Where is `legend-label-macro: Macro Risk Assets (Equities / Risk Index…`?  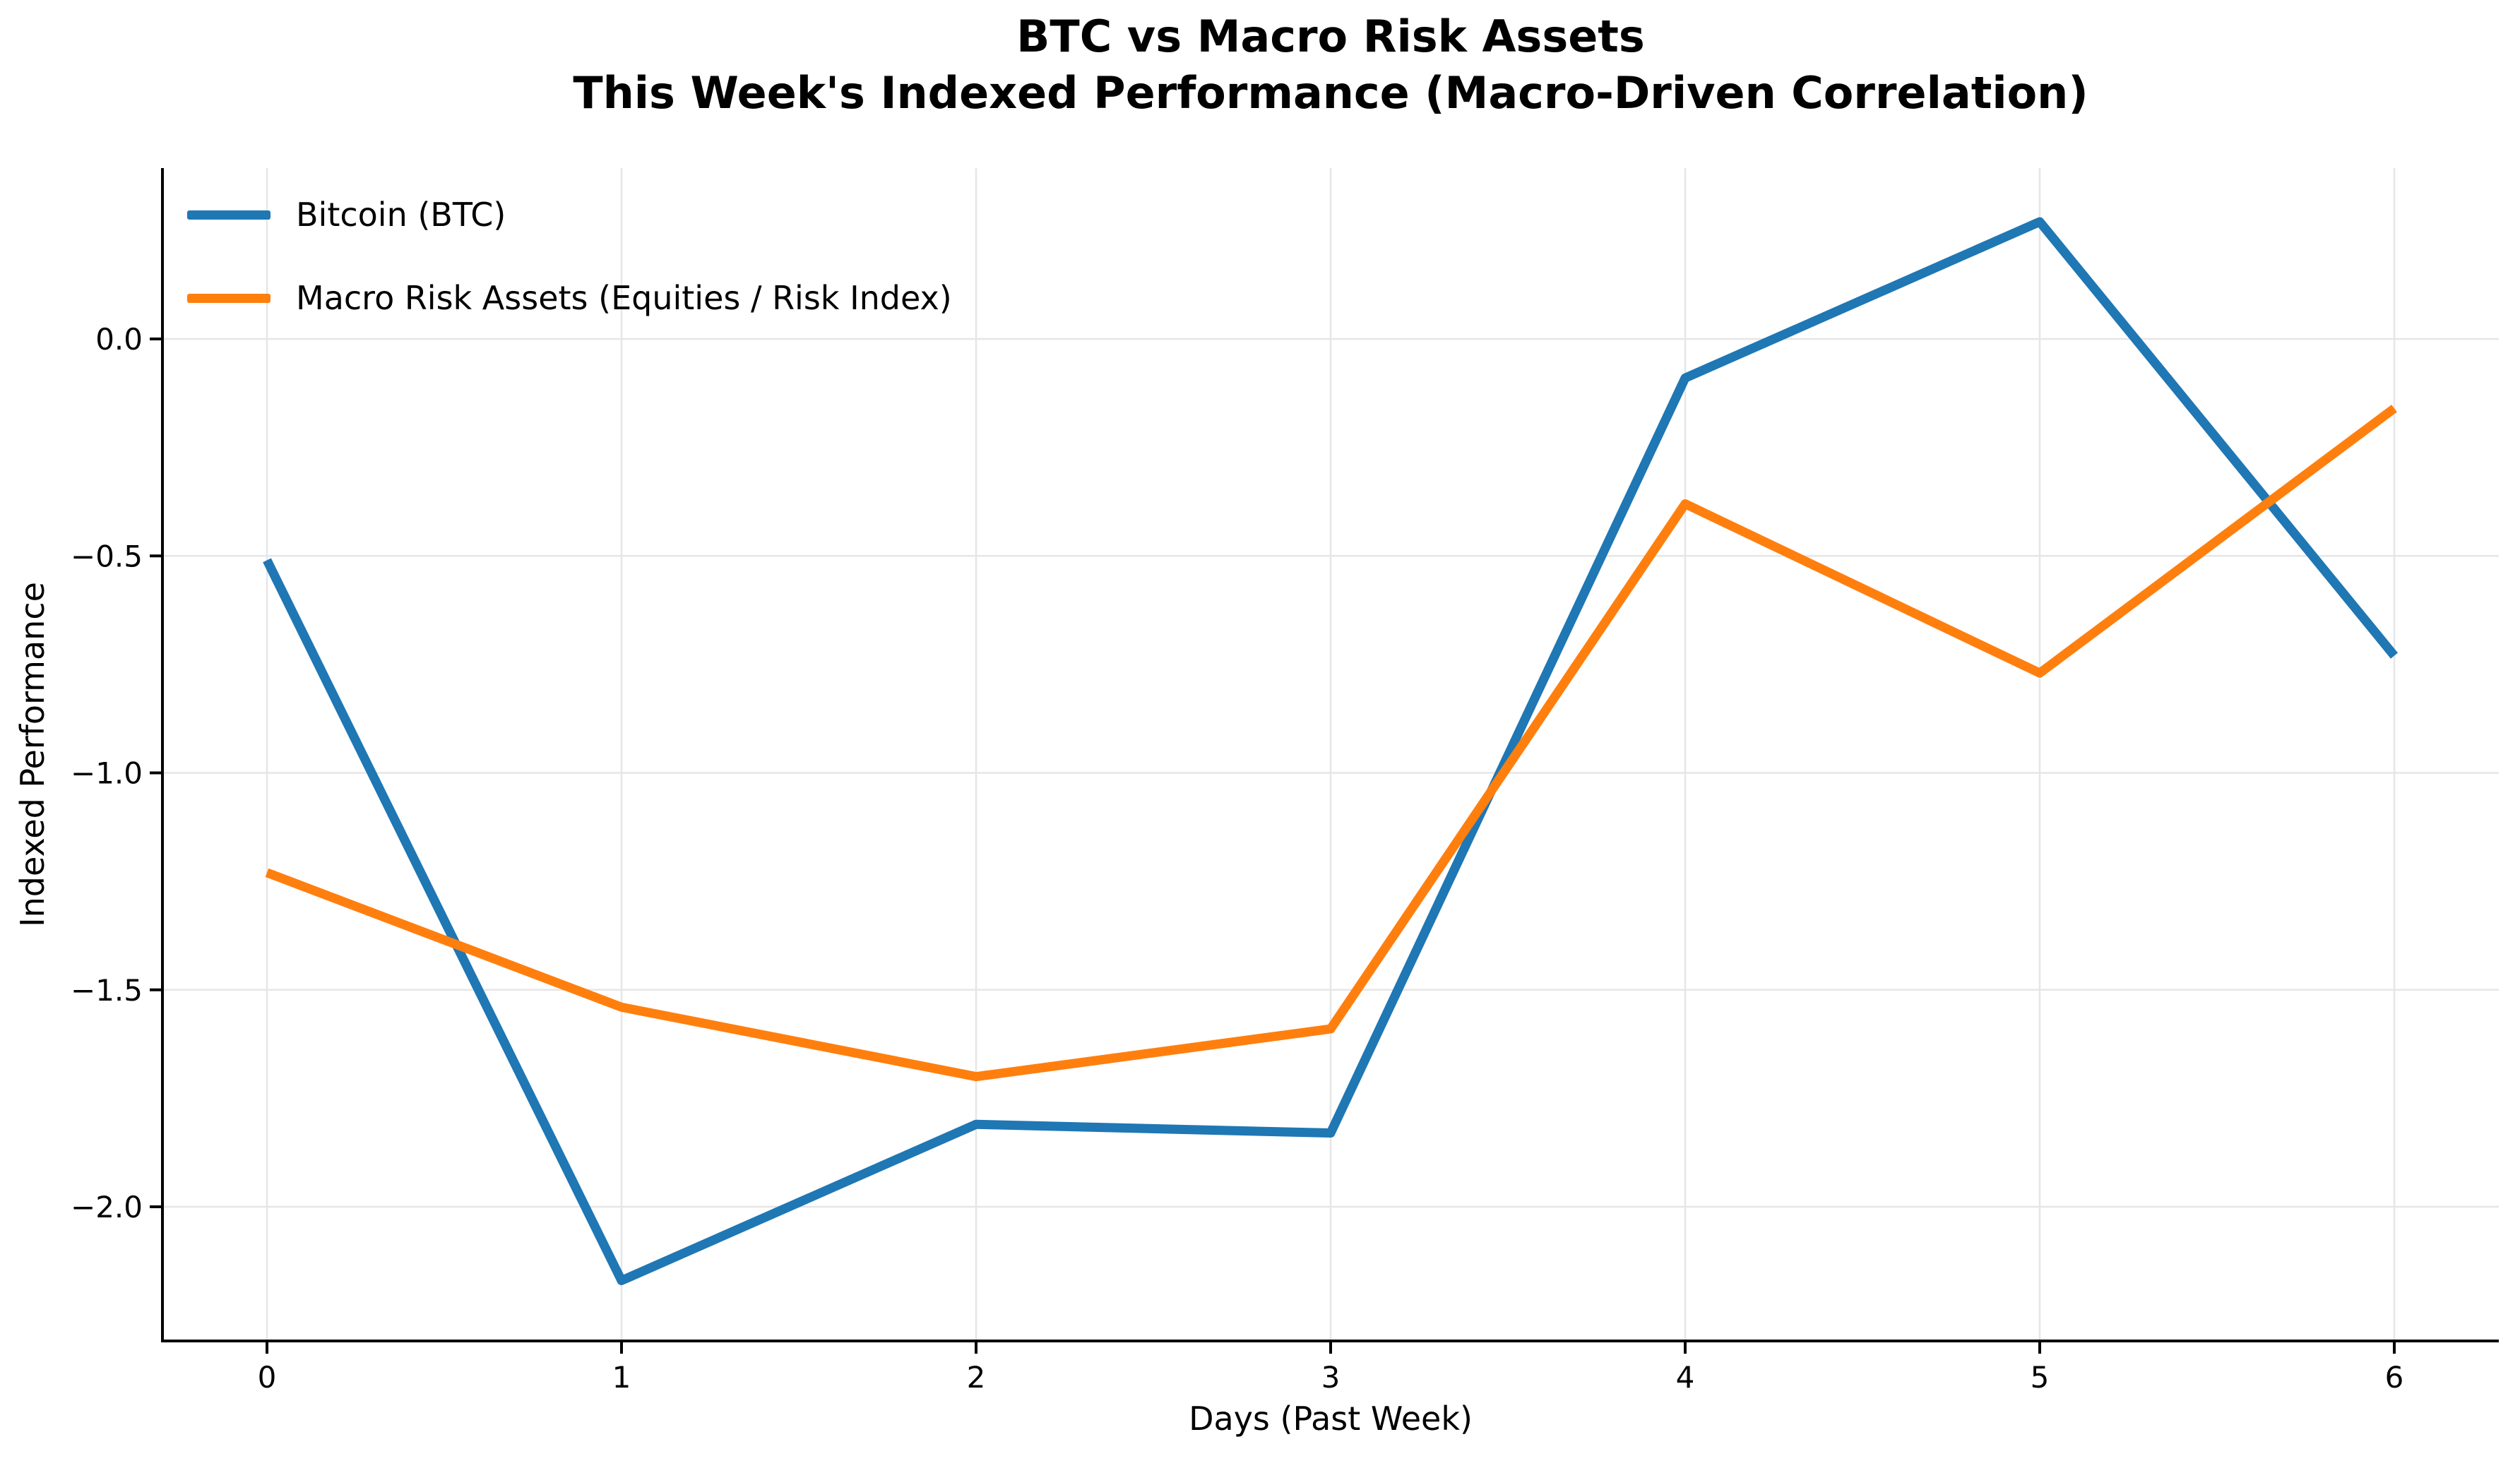
legend-label-macro: Macro Risk Assets (Equities / Risk Index… is located at coordinates (624, 298).